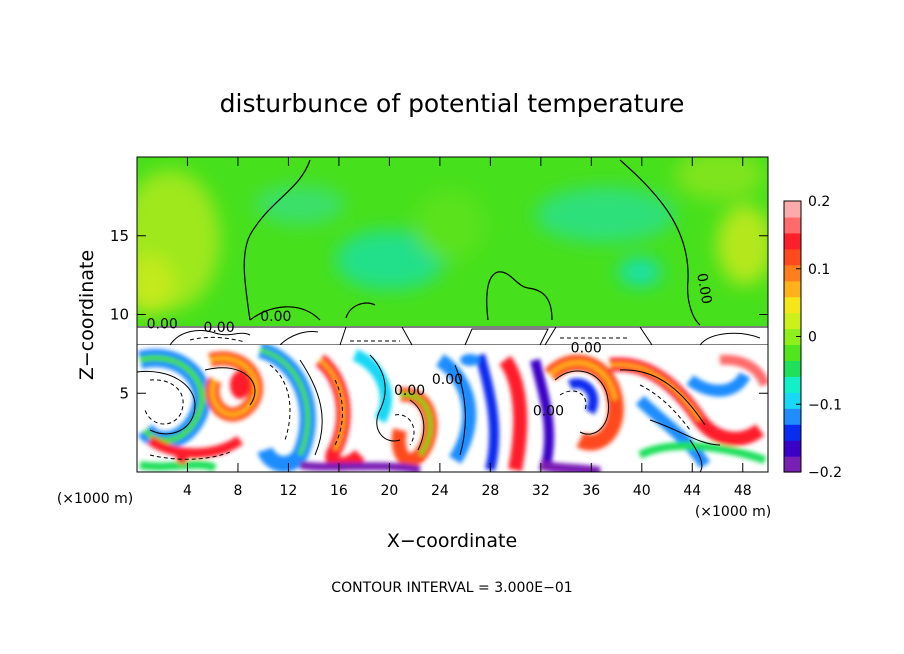 This screenshot has width=904, height=654. Describe the element at coordinates (409, 391) in the screenshot. I see `contour-label-3: 0.00` at that location.